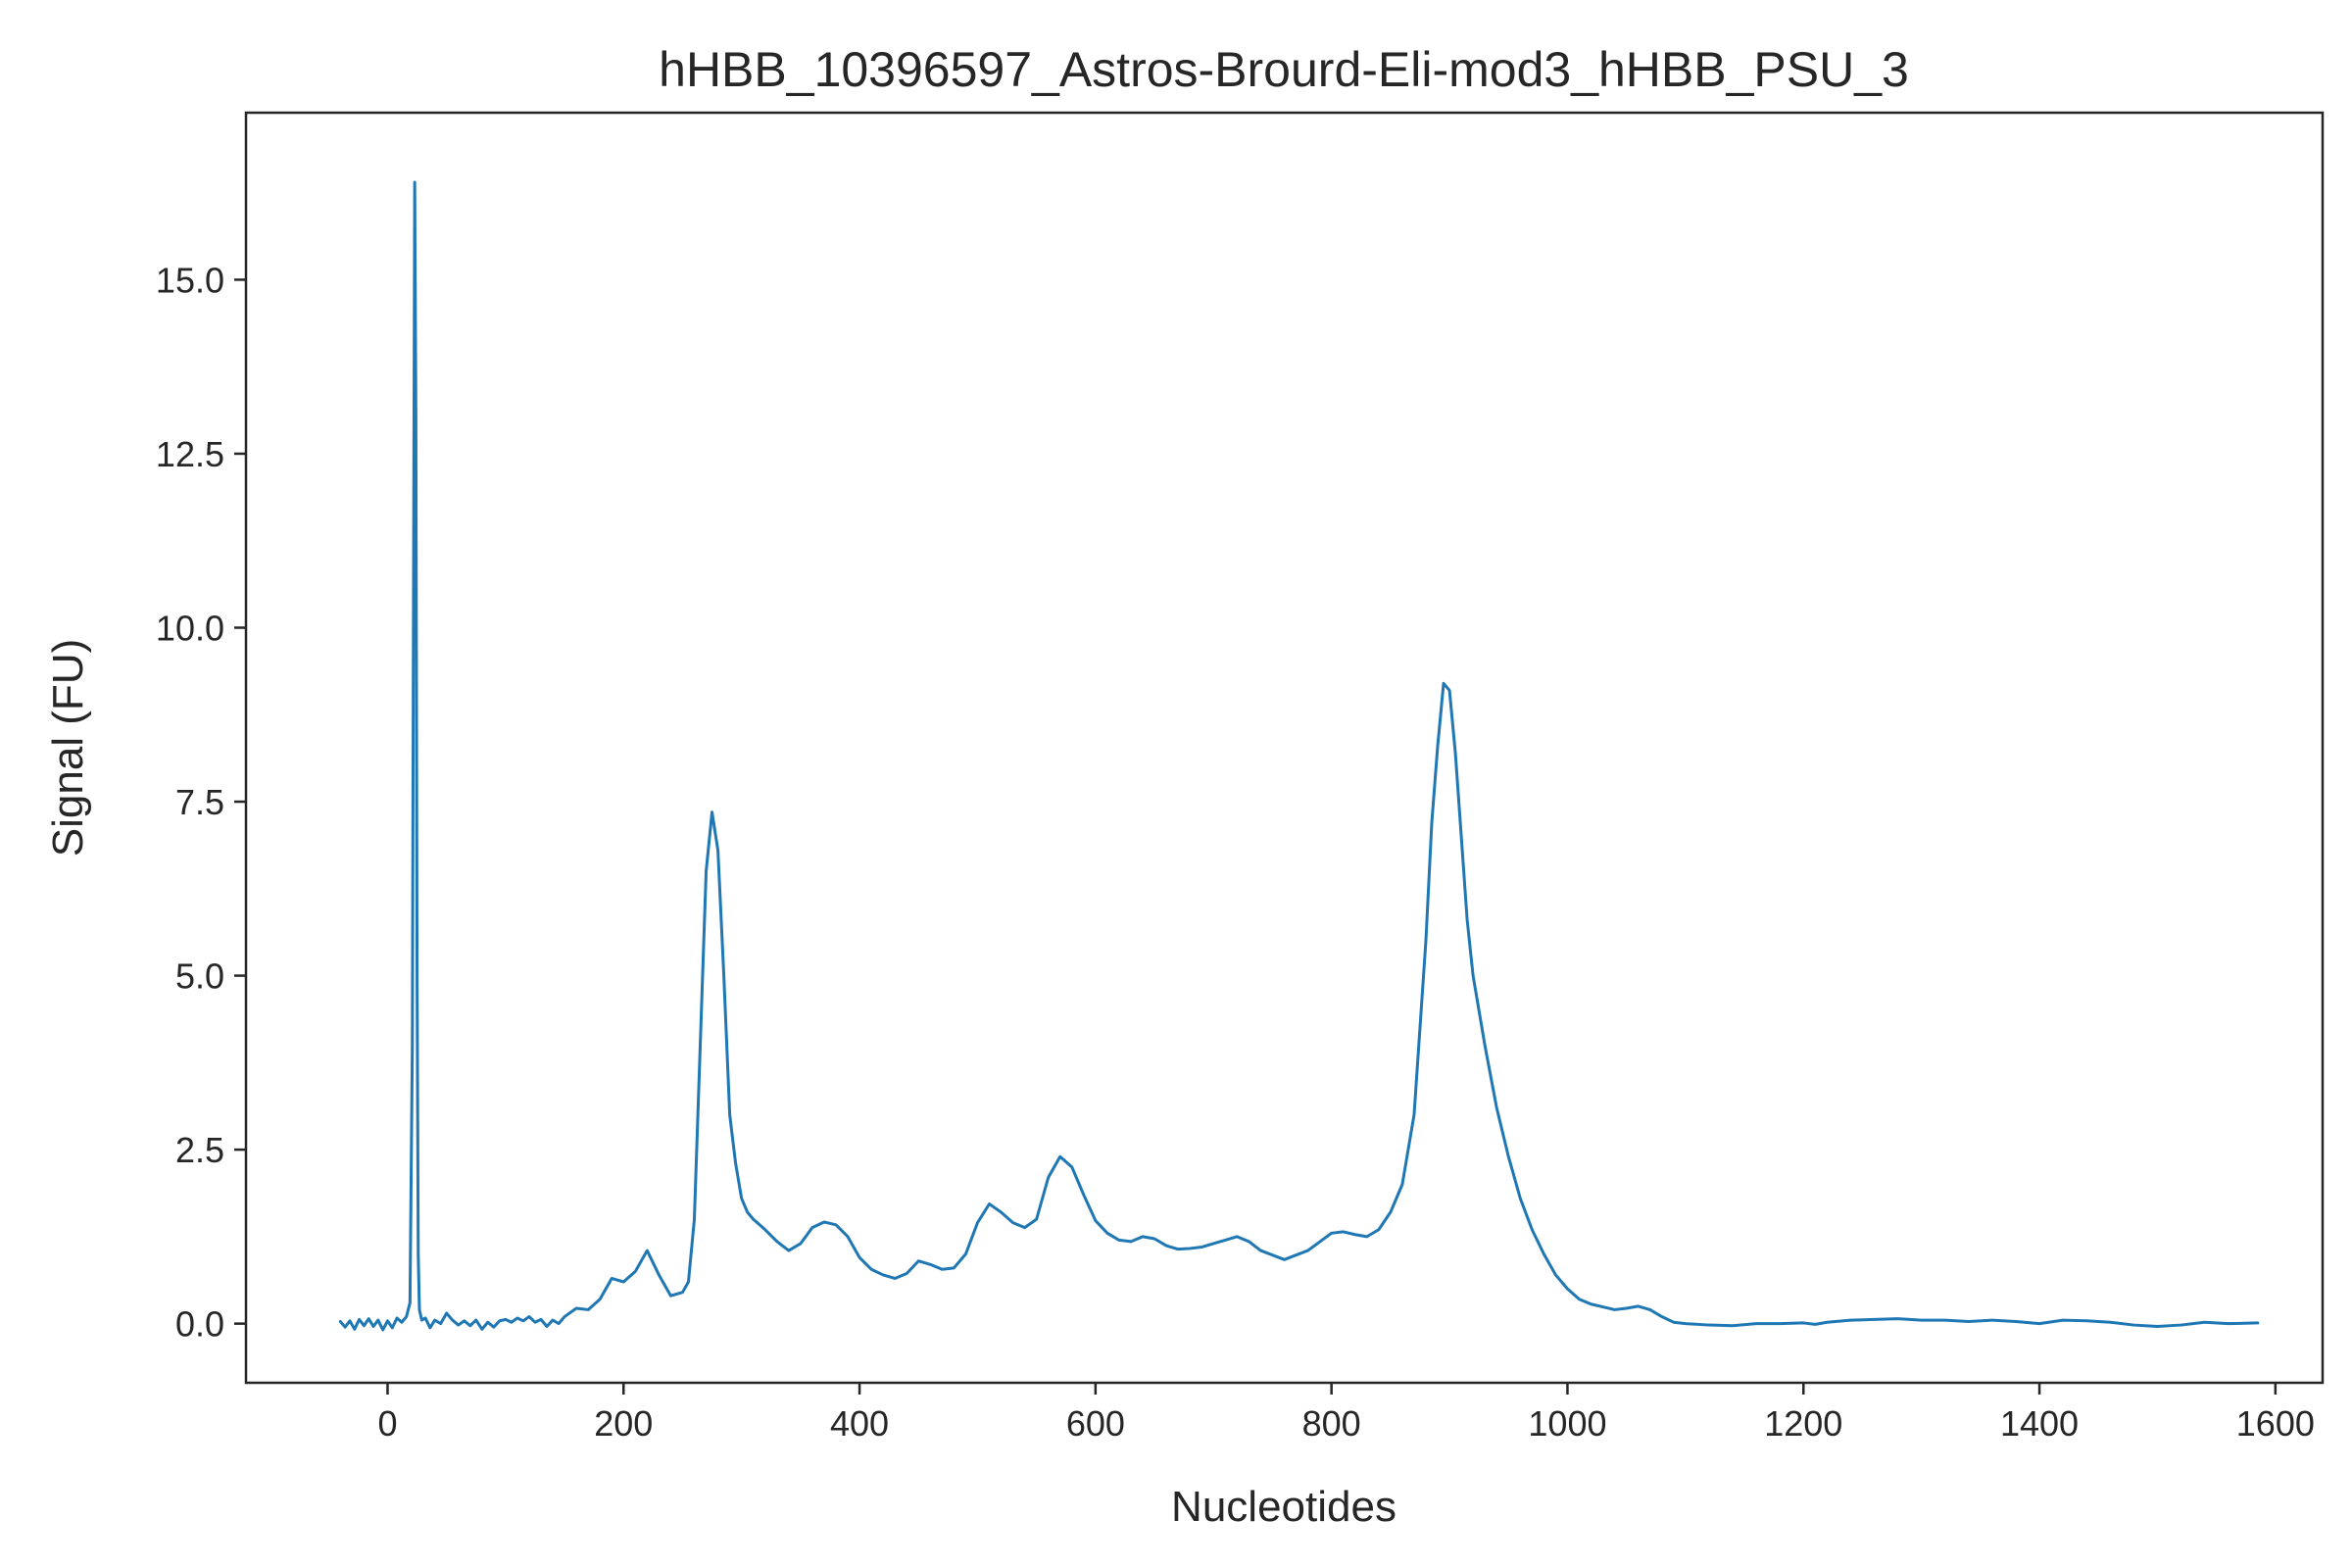  What do you see at coordinates (1331, 1423) in the screenshot?
I see `x-tick-label: 800` at bounding box center [1331, 1423].